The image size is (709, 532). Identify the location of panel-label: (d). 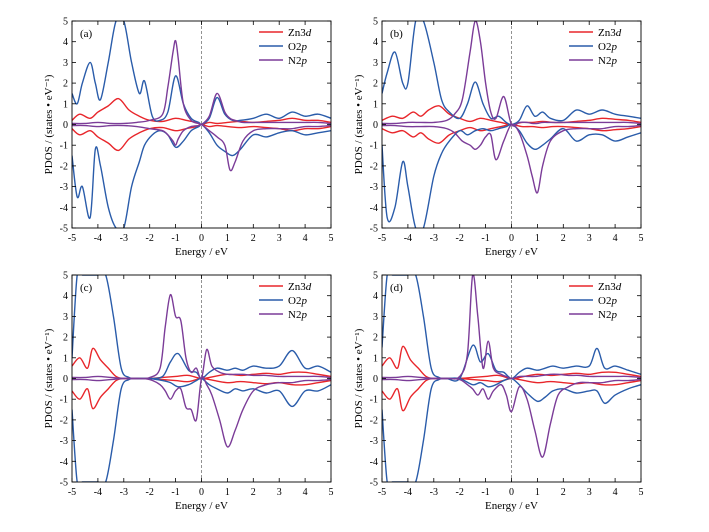
(396, 288).